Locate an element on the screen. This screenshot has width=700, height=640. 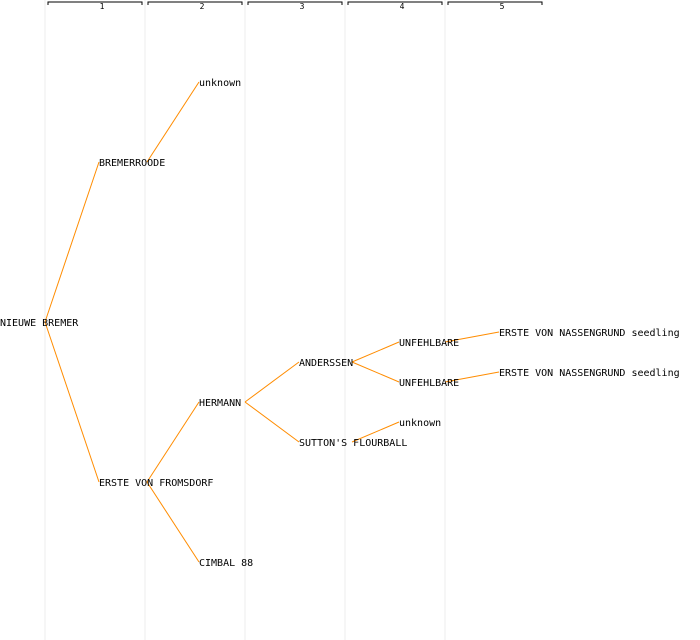
generation-number: 4 is located at coordinates (402, 6).